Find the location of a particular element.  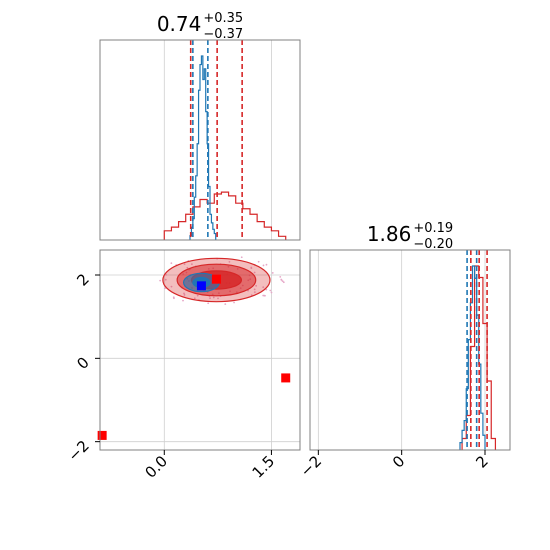

top-axes-frame is located at coordinates (200, 140).